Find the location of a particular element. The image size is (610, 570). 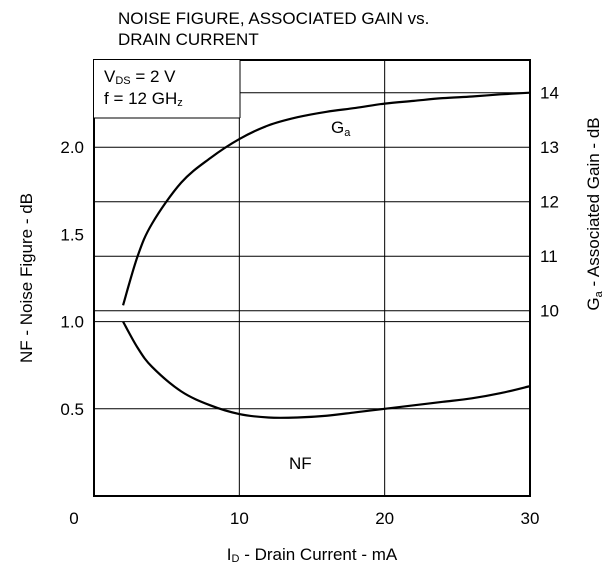

x-tick-label: 30 is located at coordinates (530, 518).